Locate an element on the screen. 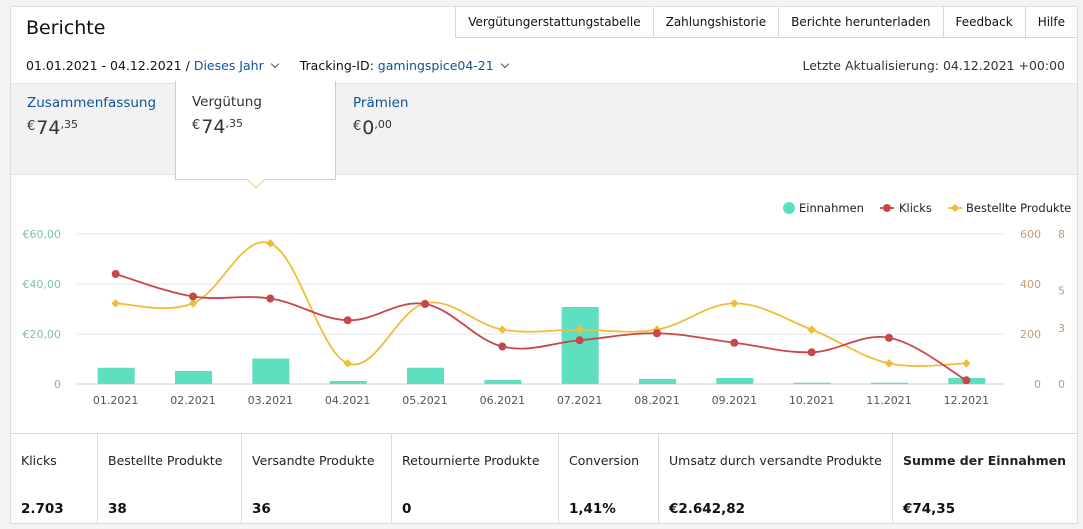 The width and height of the screenshot is (1083, 529). x-tick-label: 03.2021 is located at coordinates (271, 400).